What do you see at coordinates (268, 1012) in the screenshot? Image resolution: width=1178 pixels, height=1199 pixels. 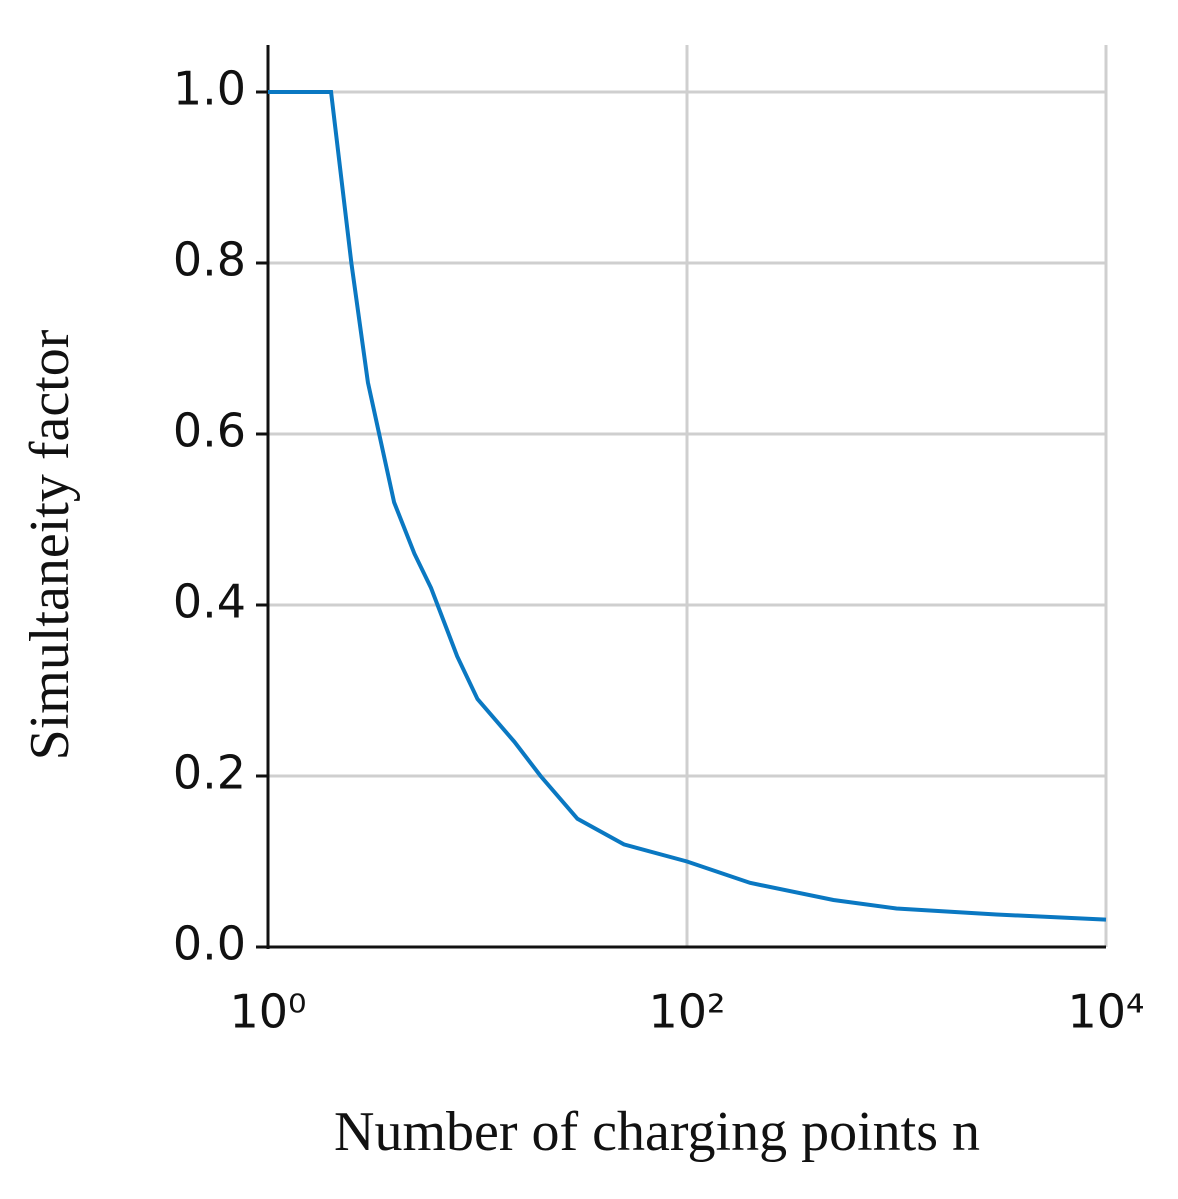 I see `x-tick-label: 10⁰` at bounding box center [268, 1012].